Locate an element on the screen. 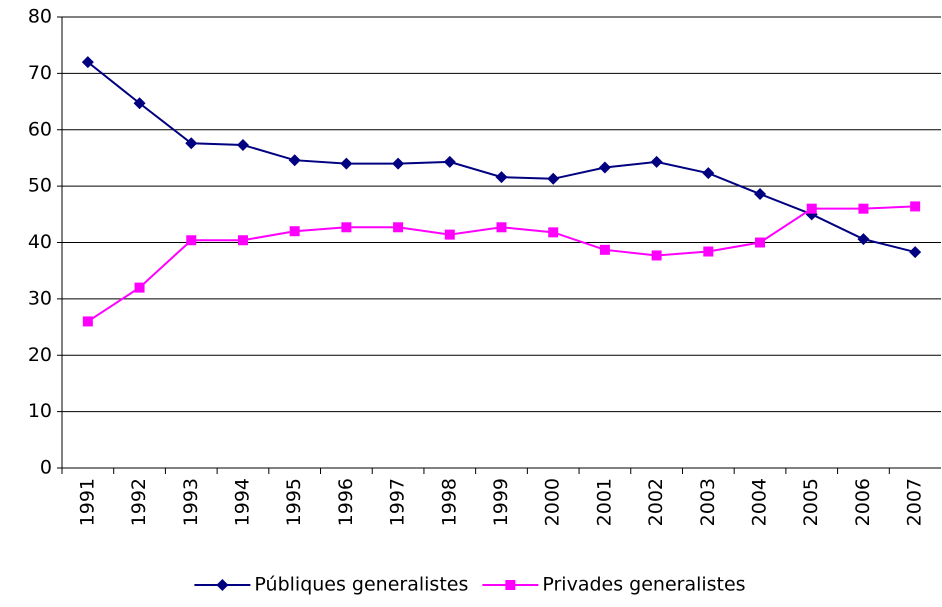 The width and height of the screenshot is (942, 607). y-tick-label: 0 is located at coordinates (46, 468).